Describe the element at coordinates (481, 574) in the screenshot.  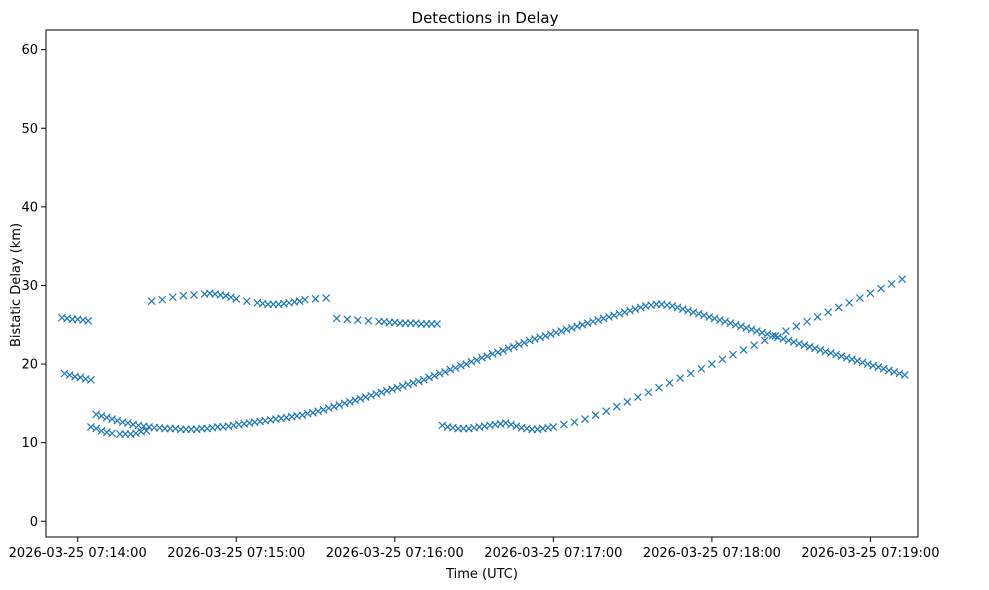
I see `x-axis-label: Time (UTC)` at that location.